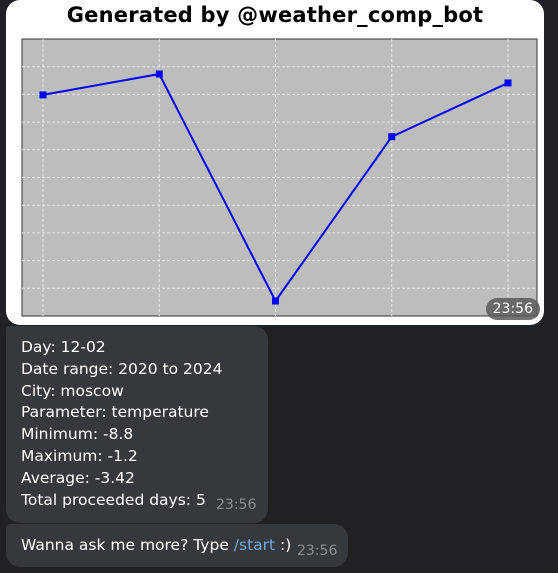 The image size is (558, 573). I want to click on stats-line-date-range: Date range: 2020 to 2024, so click(122, 368).